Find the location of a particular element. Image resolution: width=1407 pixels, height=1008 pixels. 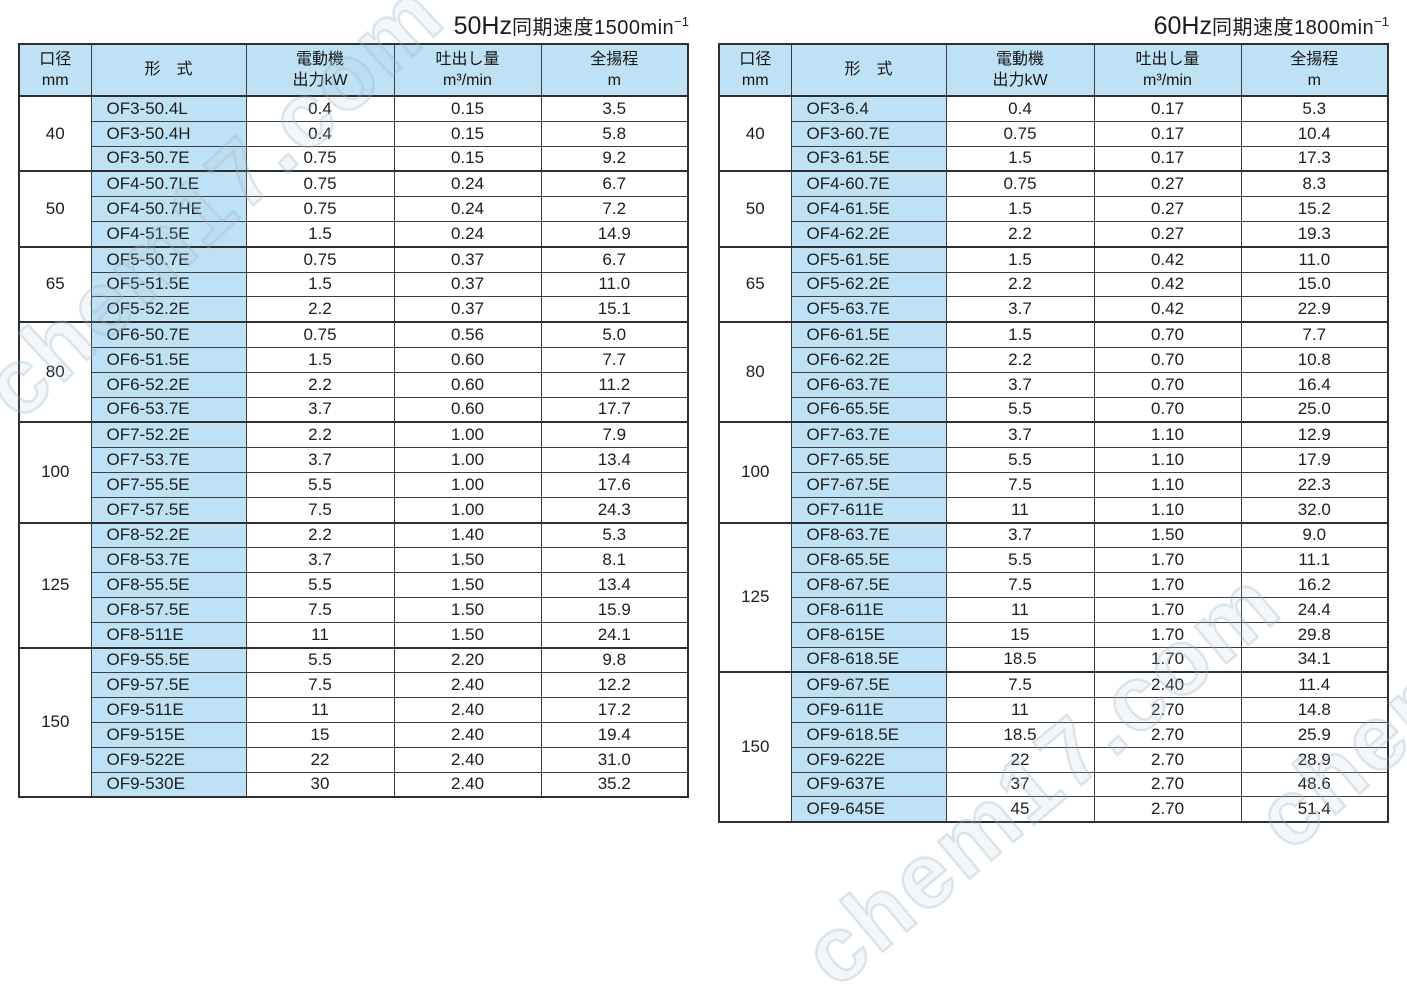

motor-output-cell: 7.5 is located at coordinates (1020, 685).